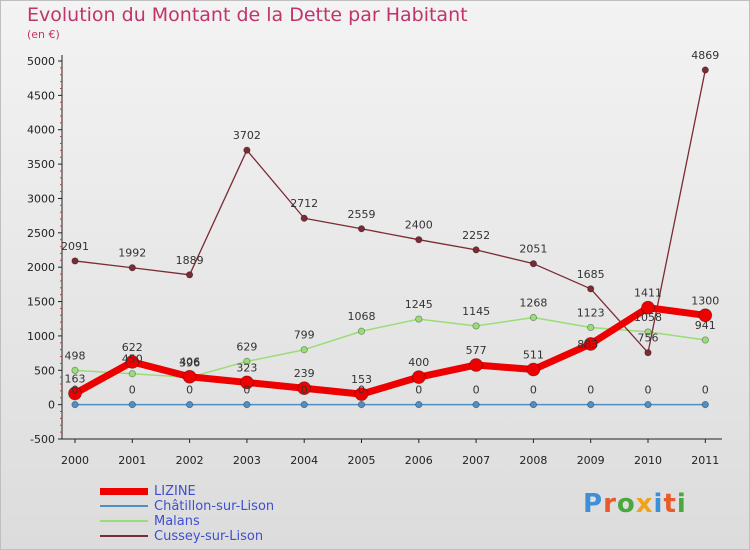 Image resolution: width=750 pixels, height=550 pixels. I want to click on legend-item-cussey: Cussey-sur-Lison, so click(250, 536).